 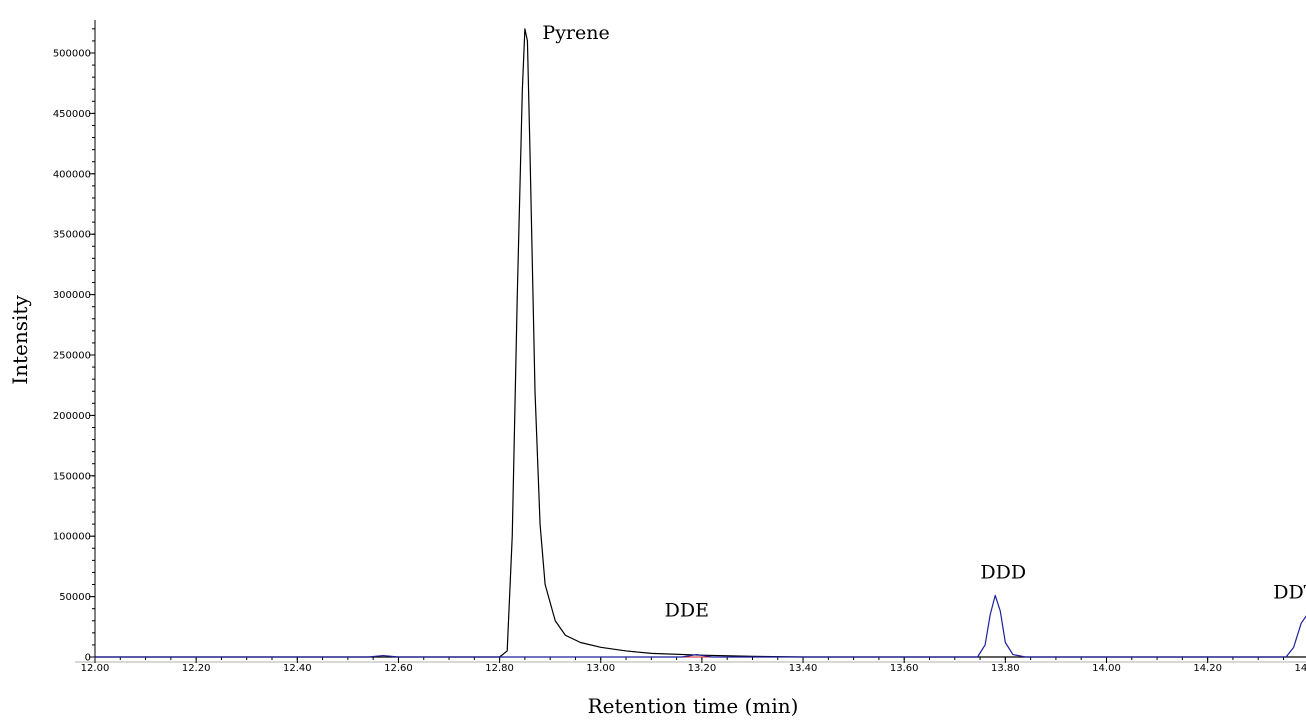 I want to click on peak-label-pyrene: Pyrene, so click(x=575, y=33).